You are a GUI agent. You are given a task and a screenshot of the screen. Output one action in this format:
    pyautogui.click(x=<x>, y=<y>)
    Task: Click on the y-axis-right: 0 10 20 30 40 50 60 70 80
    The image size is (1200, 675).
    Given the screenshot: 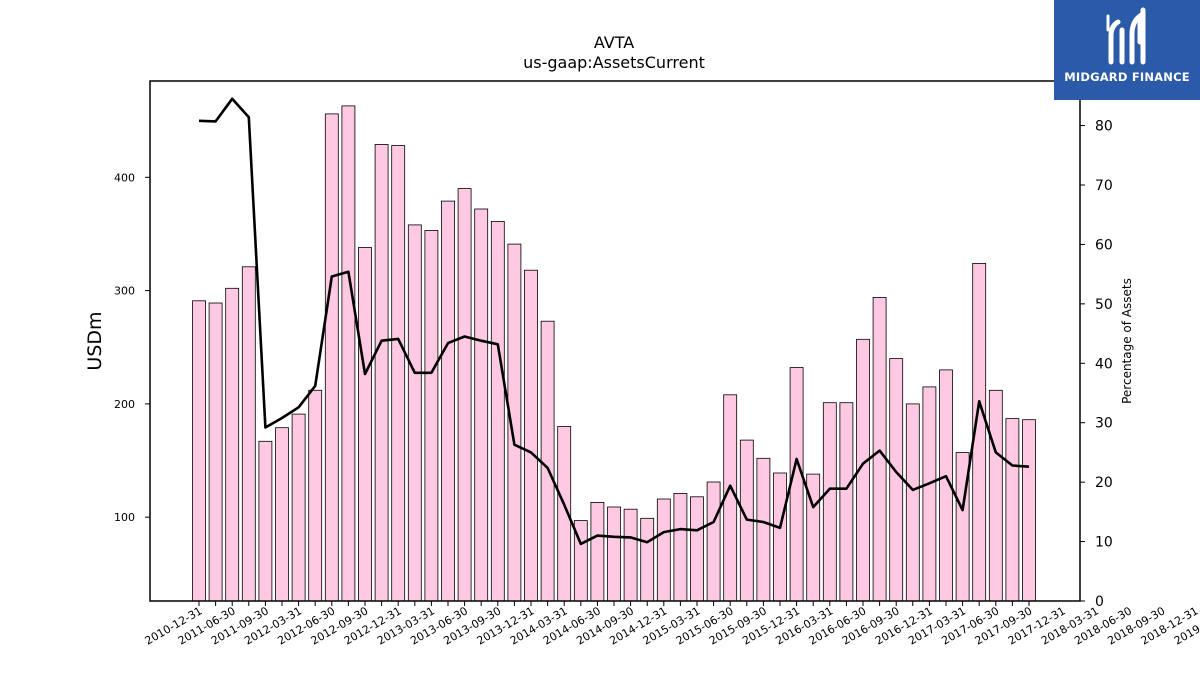 What is the action you would take?
    pyautogui.click(x=1096, y=364)
    